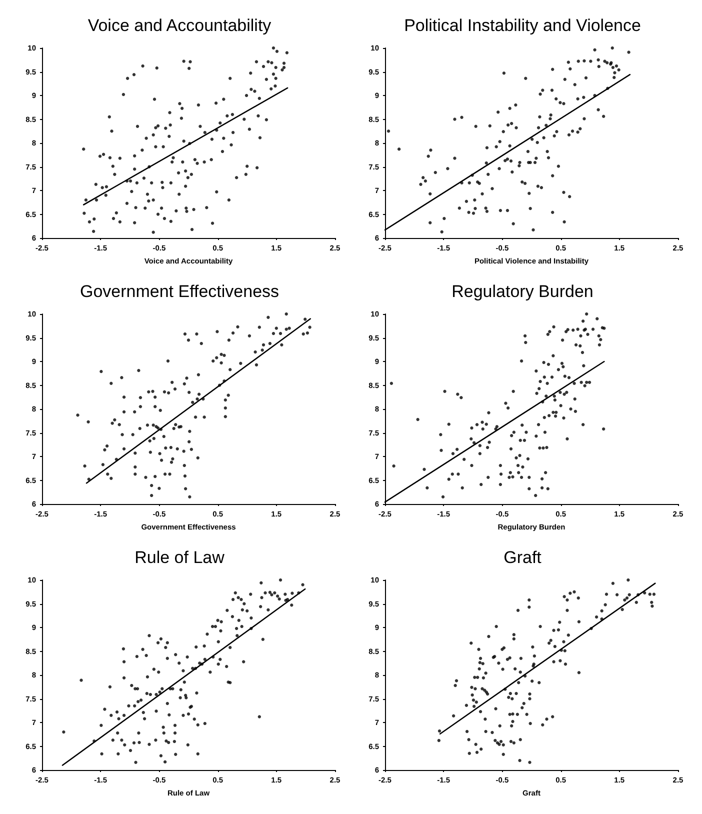 Image resolution: width=702 pixels, height=814 pixels. What do you see at coordinates (180, 291) in the screenshot?
I see `chart-title: Government Effectiveness` at bounding box center [180, 291].